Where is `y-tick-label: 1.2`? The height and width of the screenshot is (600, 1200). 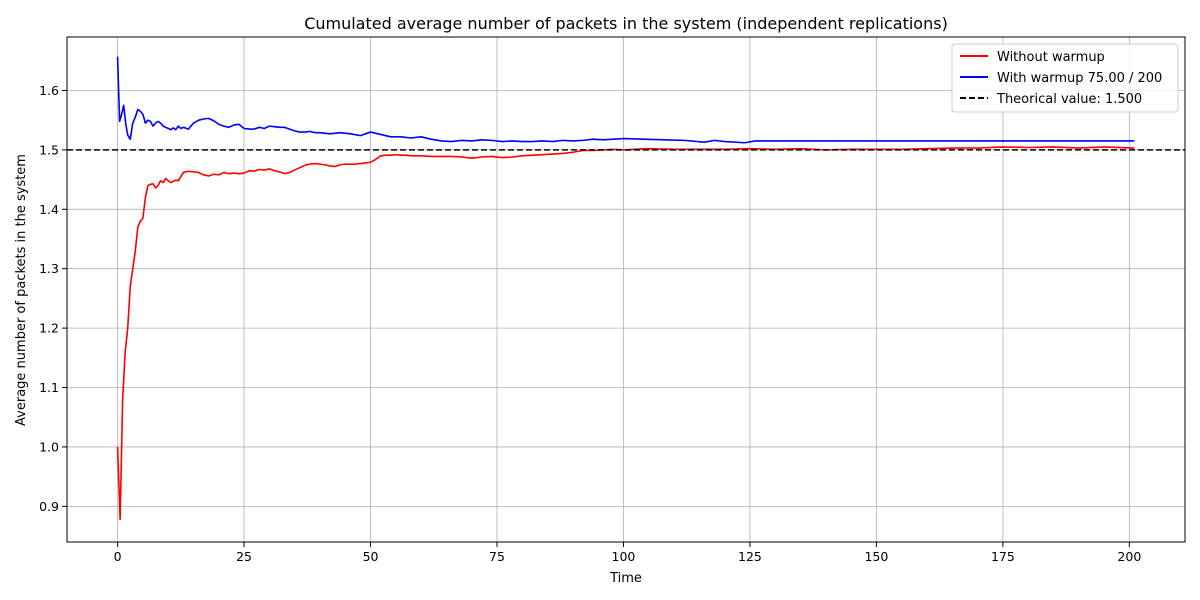
y-tick-label: 1.2 is located at coordinates (49, 328).